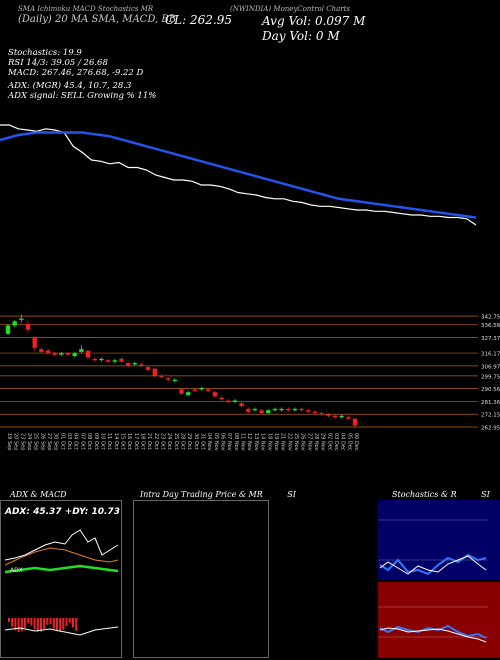 The height and width of the screenshot is (660, 500). What do you see at coordinates (439, 620) in the screenshot?
I see `rsi-background` at bounding box center [439, 620].